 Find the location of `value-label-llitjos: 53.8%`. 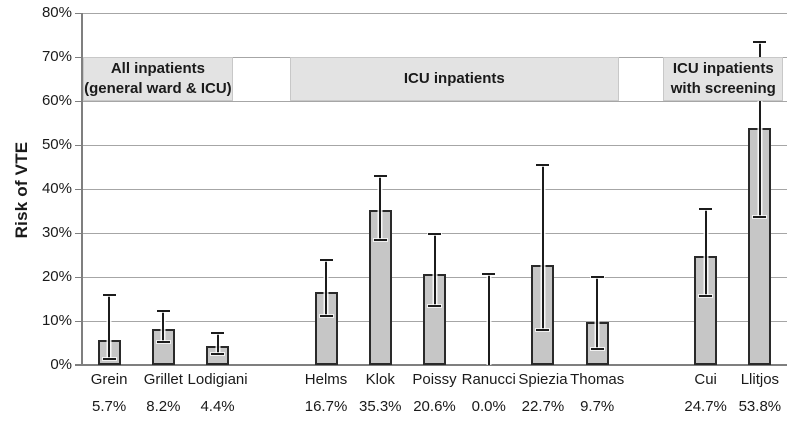

value-label-llitjos: 53.8% is located at coordinates (760, 406).